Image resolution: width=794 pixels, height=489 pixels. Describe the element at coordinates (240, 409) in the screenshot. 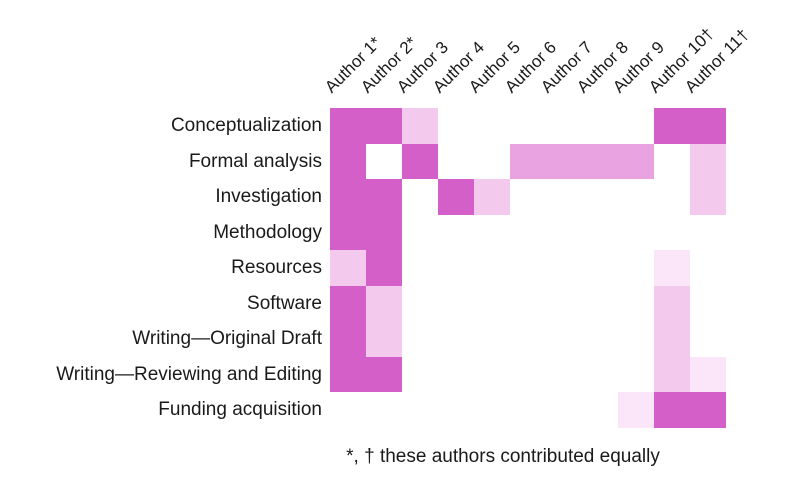

I see `row-label: Funding acquisition` at that location.